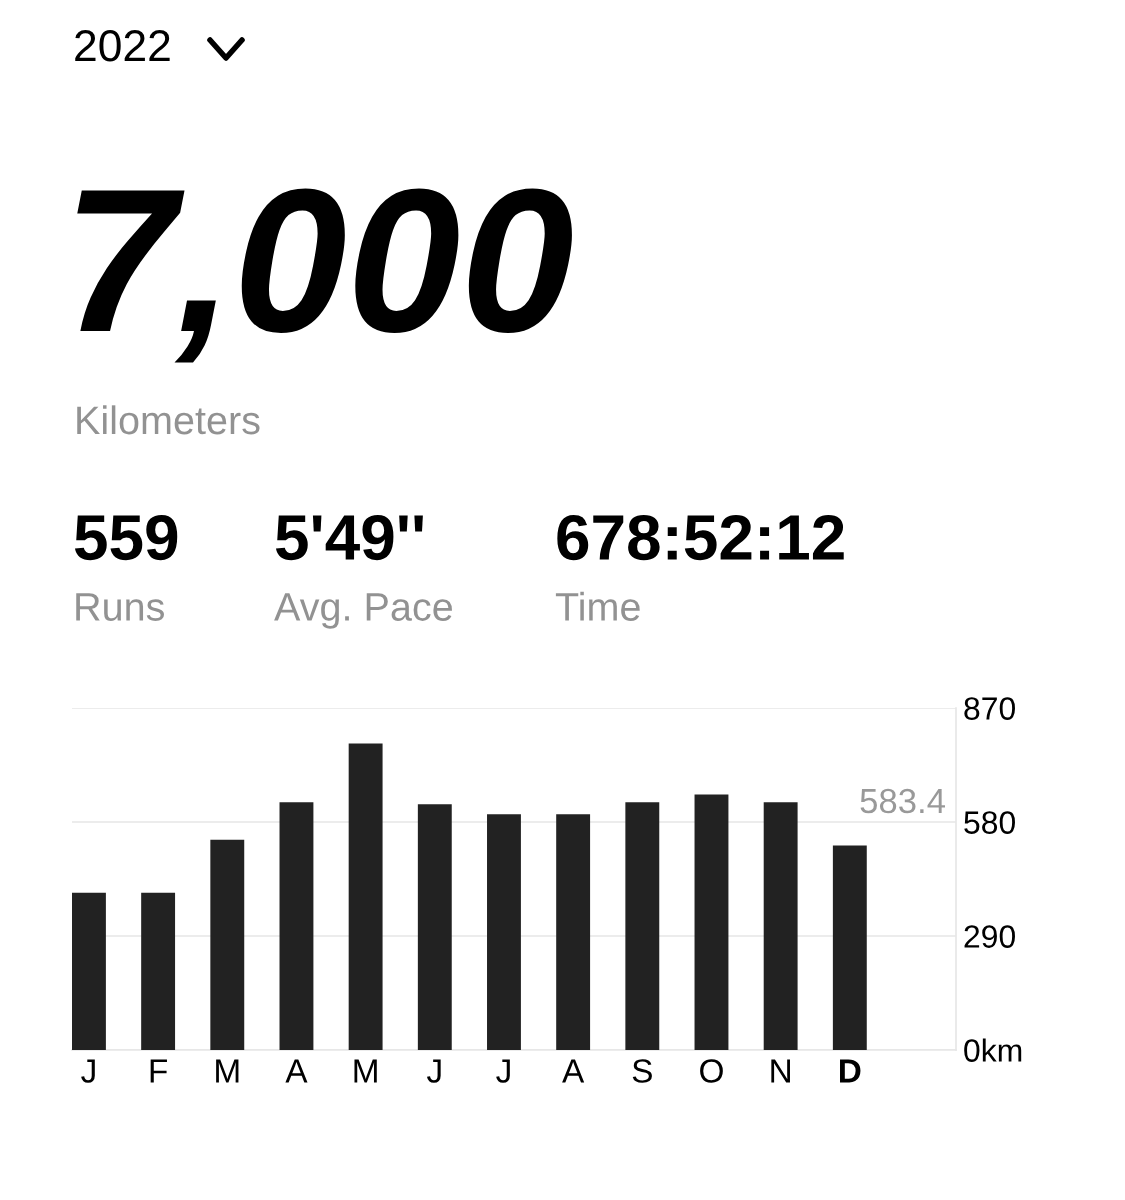 This screenshot has width=1125, height=1200. Describe the element at coordinates (126, 537) in the screenshot. I see `text: 559` at that location.